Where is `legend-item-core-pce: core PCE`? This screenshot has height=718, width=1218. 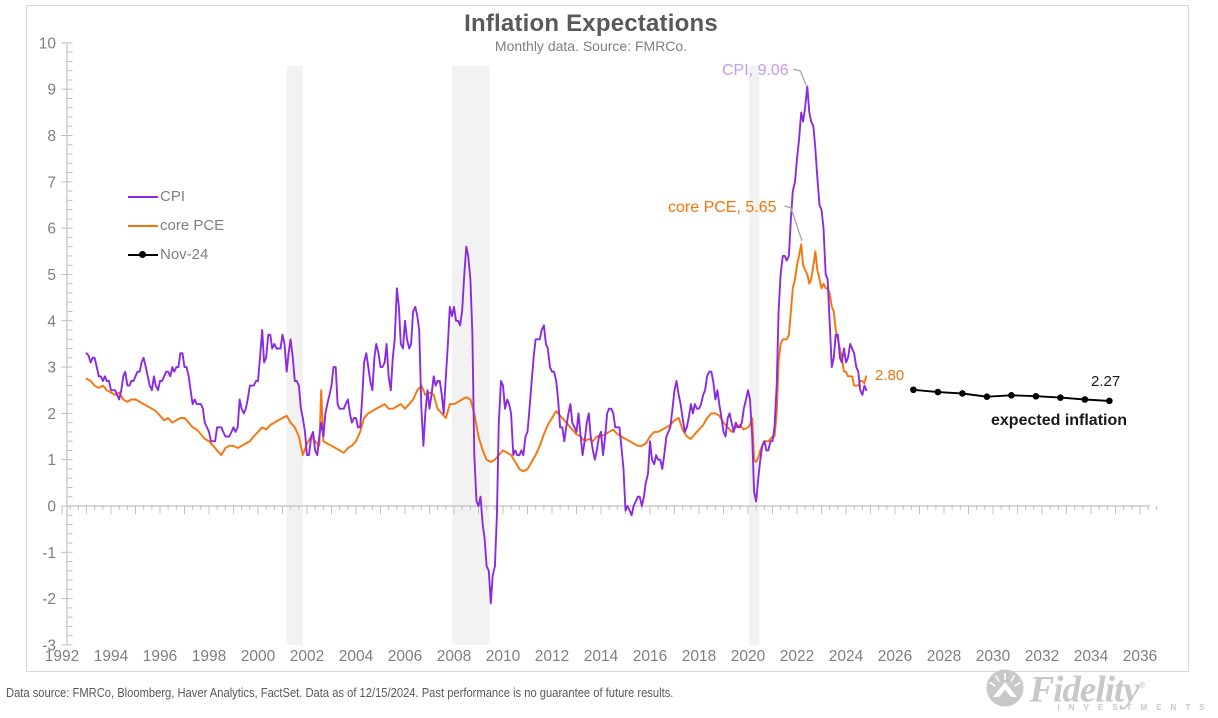 legend-item-core-pce: core PCE is located at coordinates (176, 225).